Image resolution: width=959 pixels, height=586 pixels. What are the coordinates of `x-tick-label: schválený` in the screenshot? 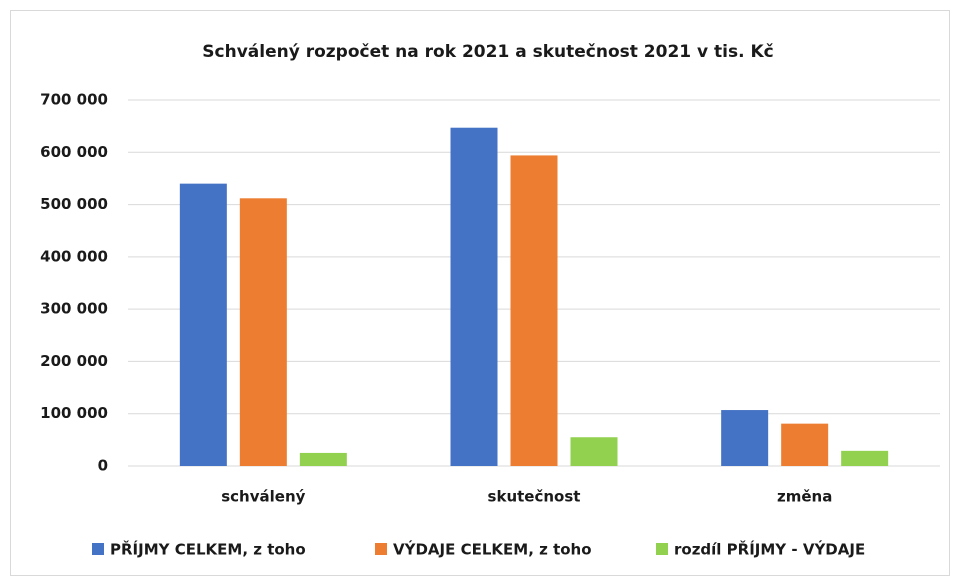 It's located at (263, 497).